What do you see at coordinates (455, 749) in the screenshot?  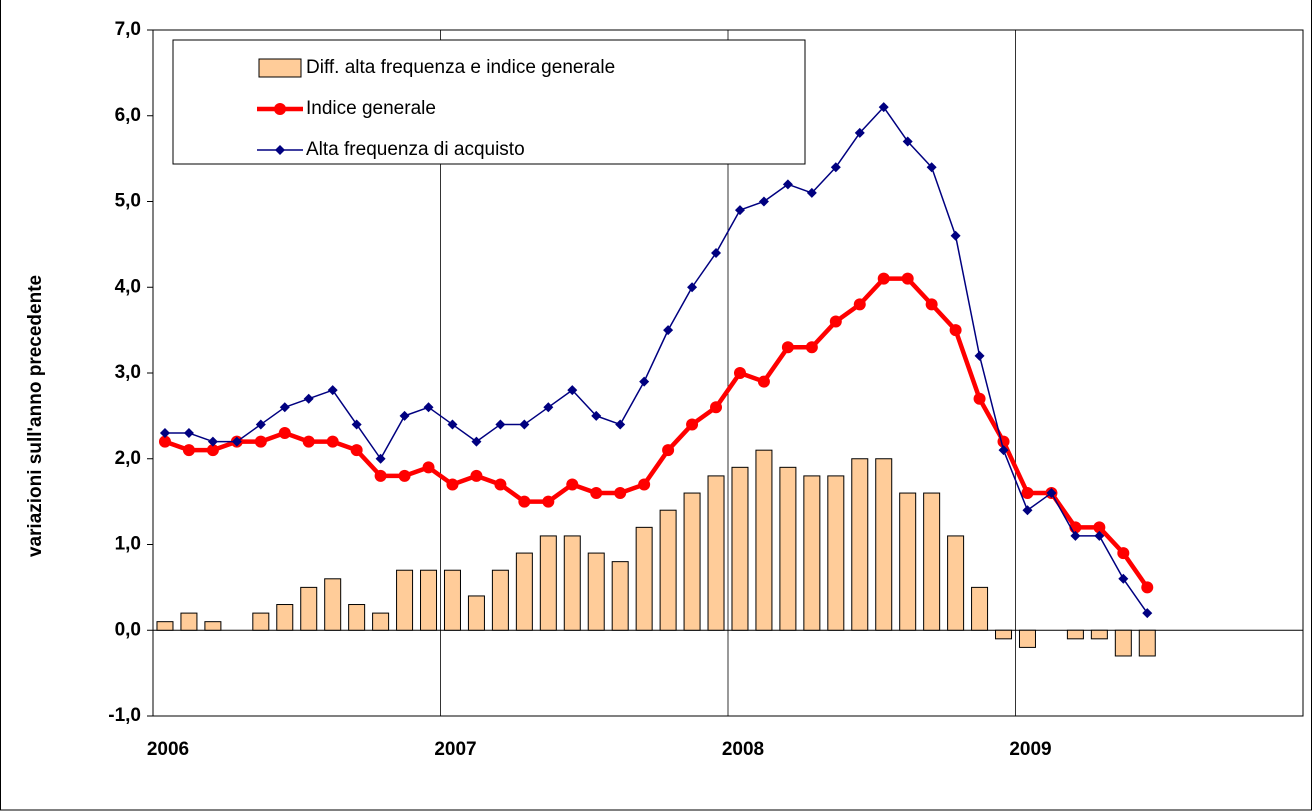 I see `x-tick-label: 2007` at bounding box center [455, 749].